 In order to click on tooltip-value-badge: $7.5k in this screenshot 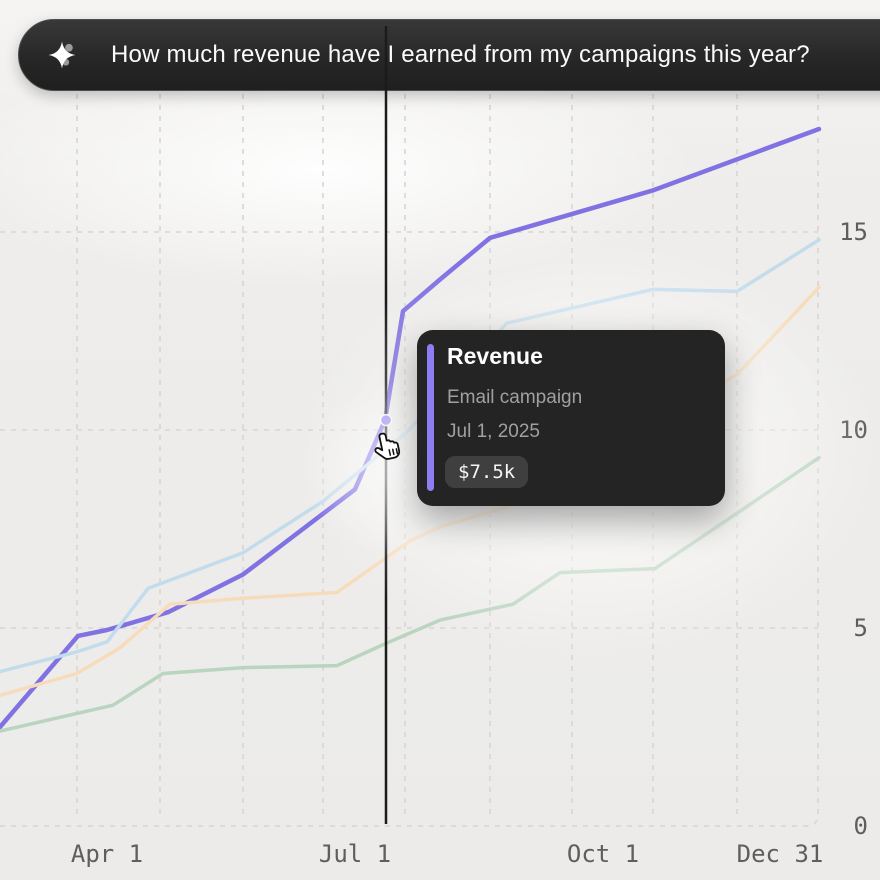, I will do `click(487, 472)`.